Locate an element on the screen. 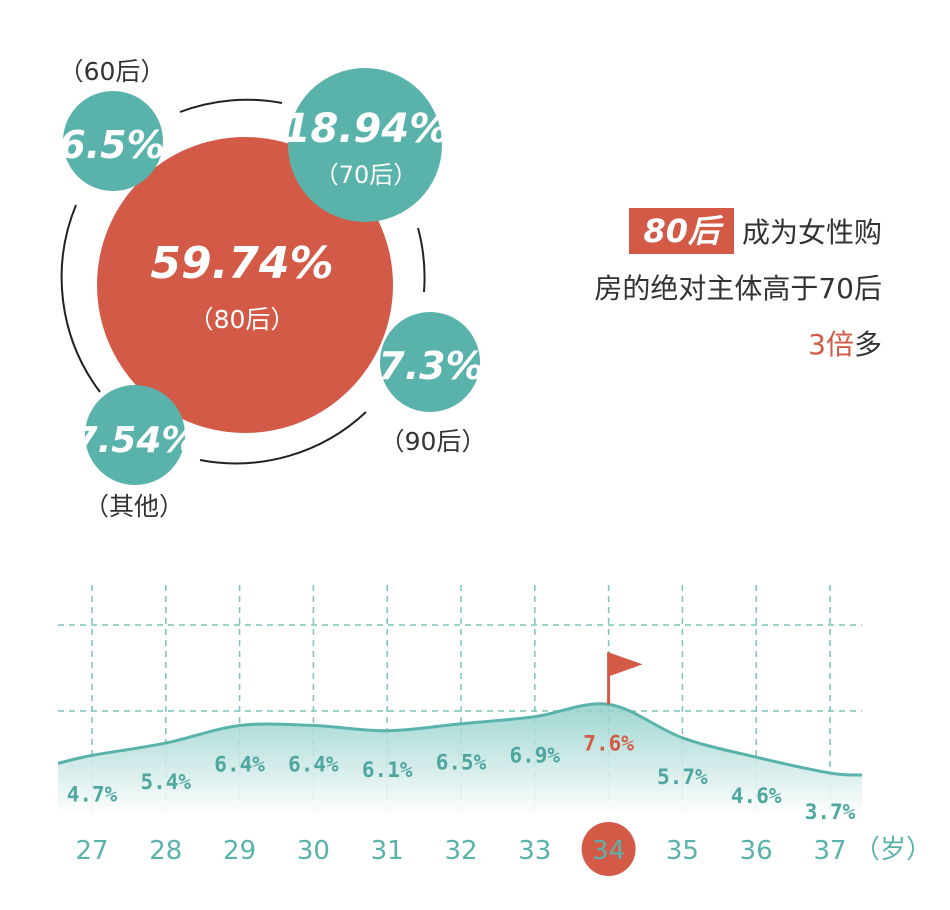 This screenshot has width=950, height=910. x-tick-label: 29 is located at coordinates (239, 851).